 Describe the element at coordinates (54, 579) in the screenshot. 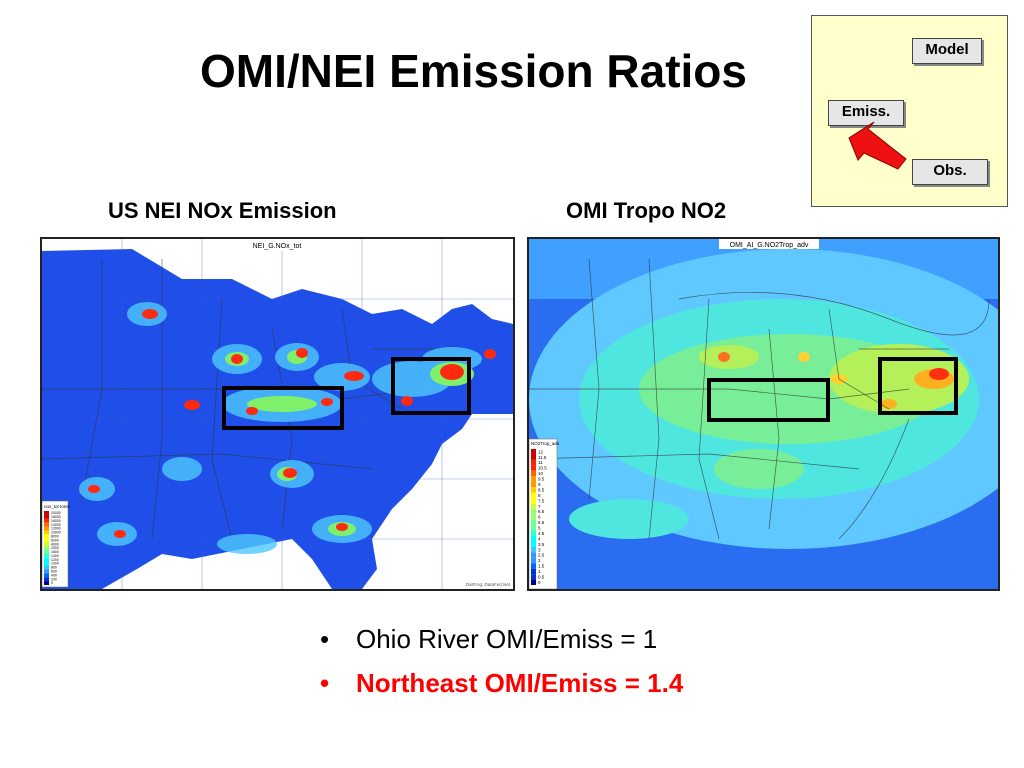

I see `colorbar-label: 200` at that location.